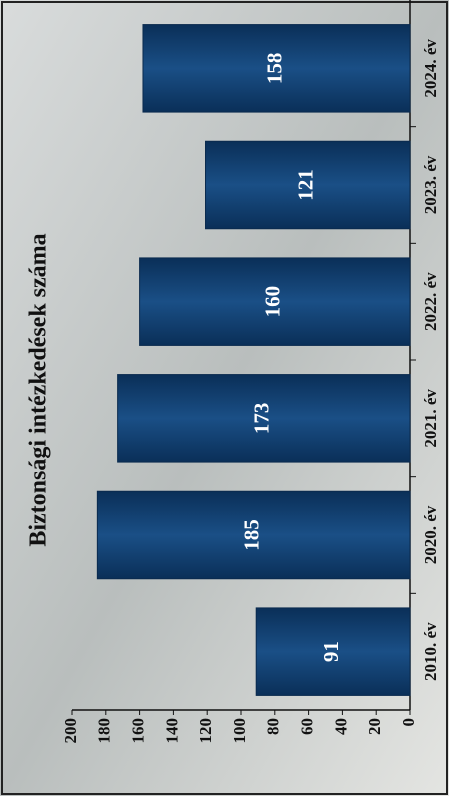 The image size is (449, 796). I want to click on value-label: 158, so click(274, 69).